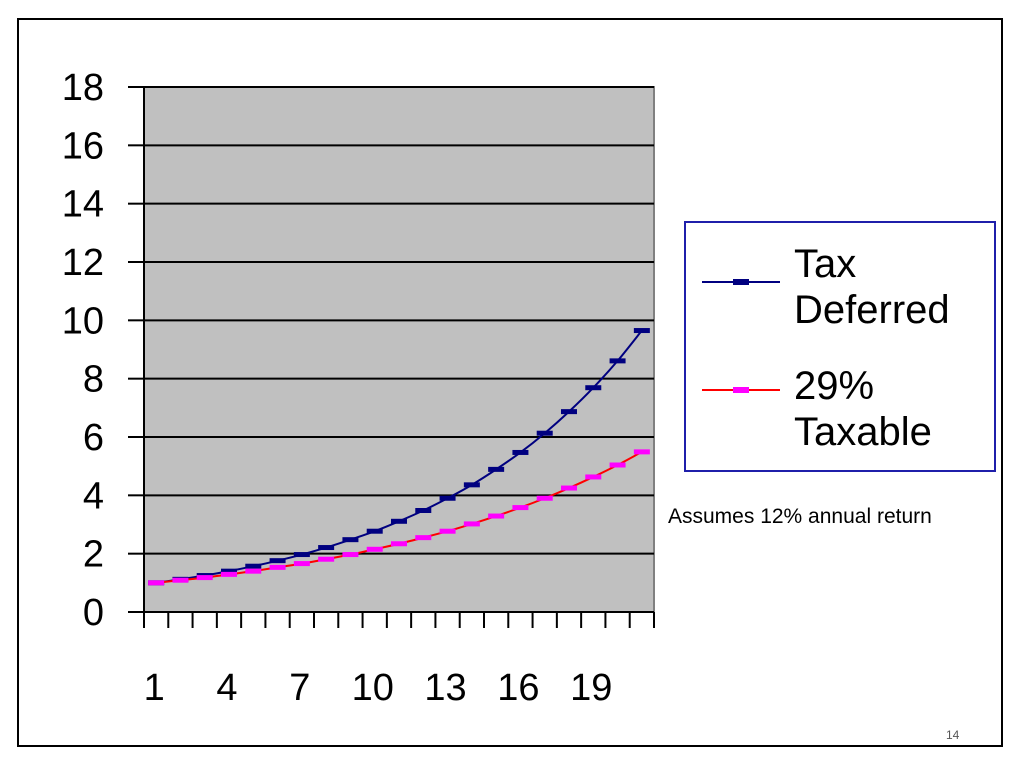 Image resolution: width=1024 pixels, height=768 pixels. What do you see at coordinates (93, 496) in the screenshot?
I see `y-tick-label-4: 4` at bounding box center [93, 496].